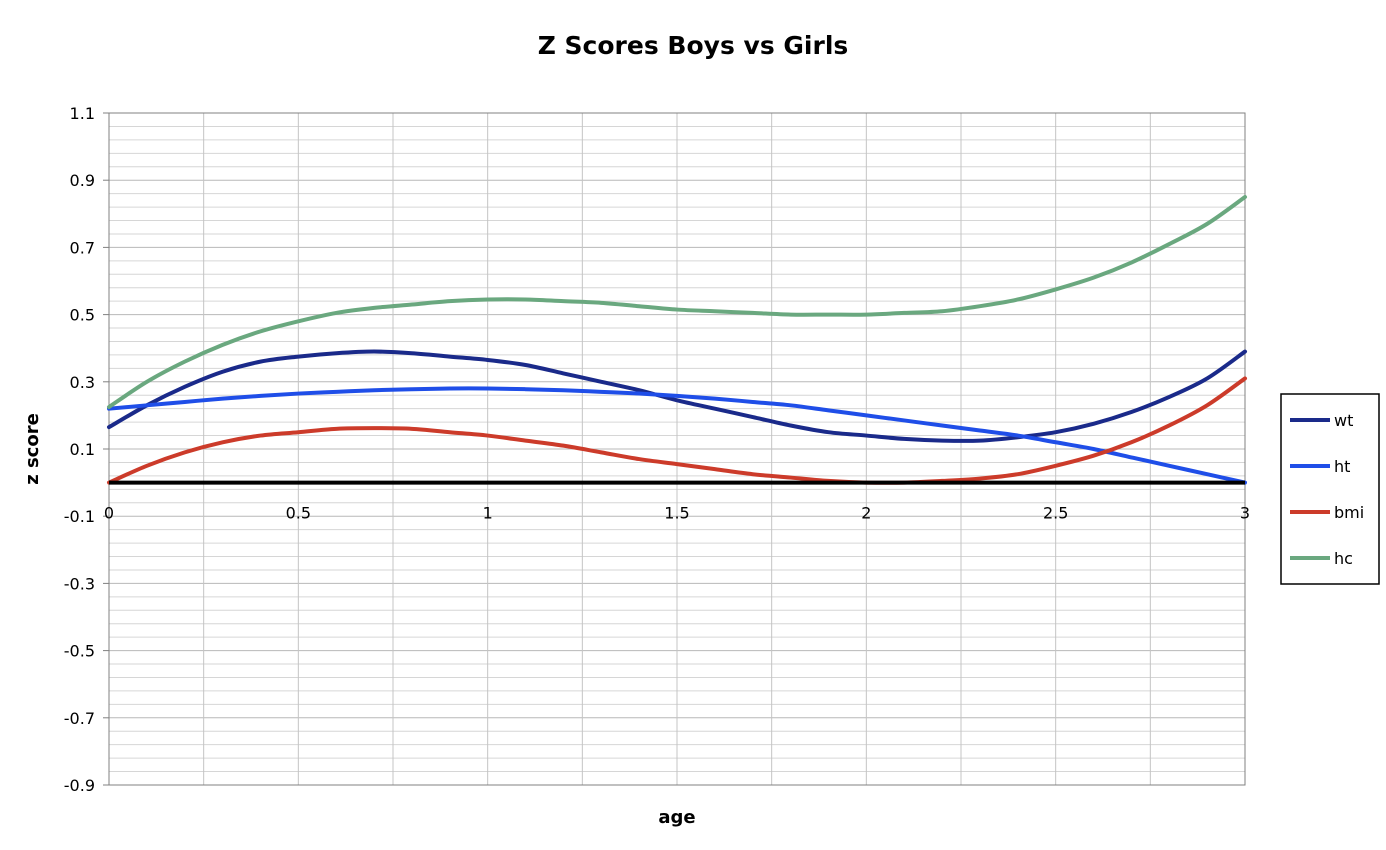 Image resolution: width=1386 pixels, height=850 pixels. What do you see at coordinates (693, 45) in the screenshot?
I see `chart-title: Z Scores Boys vs Girls` at bounding box center [693, 45].